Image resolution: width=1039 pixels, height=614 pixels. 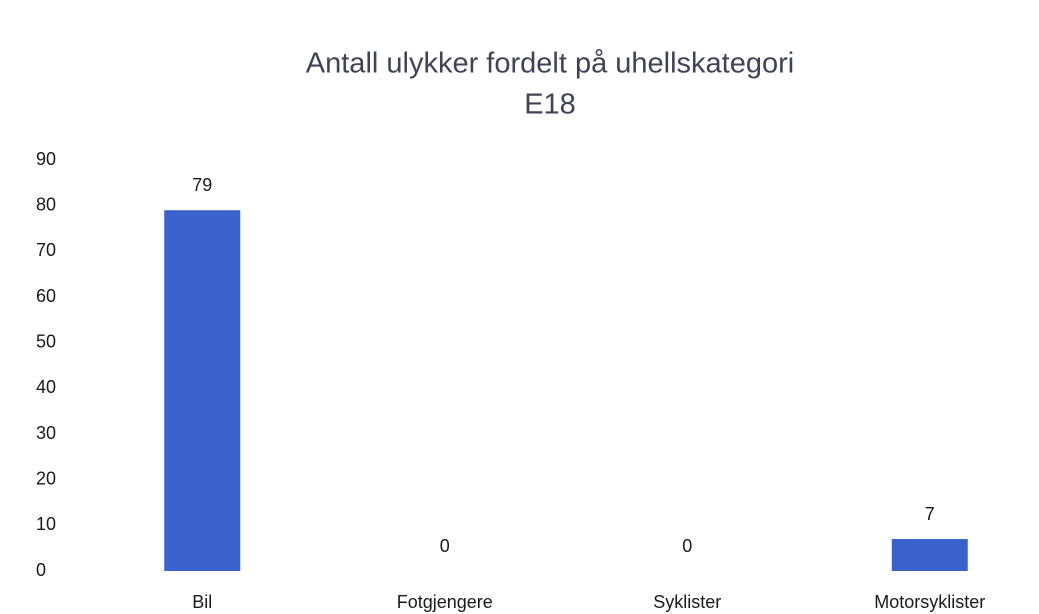 I want to click on x-tick-label: Syklister, so click(x=687, y=602).